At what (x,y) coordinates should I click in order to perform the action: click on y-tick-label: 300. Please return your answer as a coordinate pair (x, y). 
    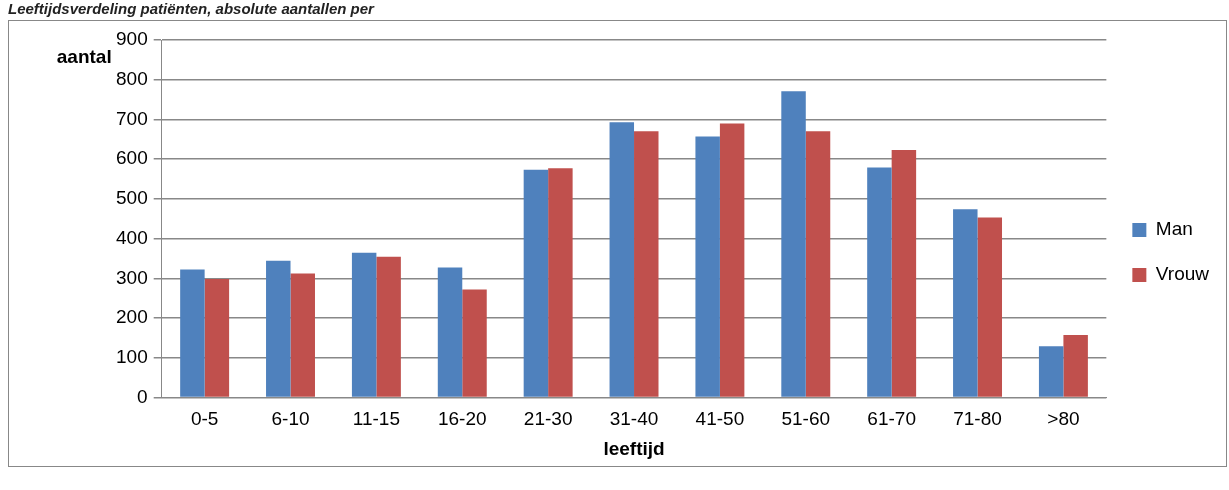
    Looking at the image, I should click on (132, 277).